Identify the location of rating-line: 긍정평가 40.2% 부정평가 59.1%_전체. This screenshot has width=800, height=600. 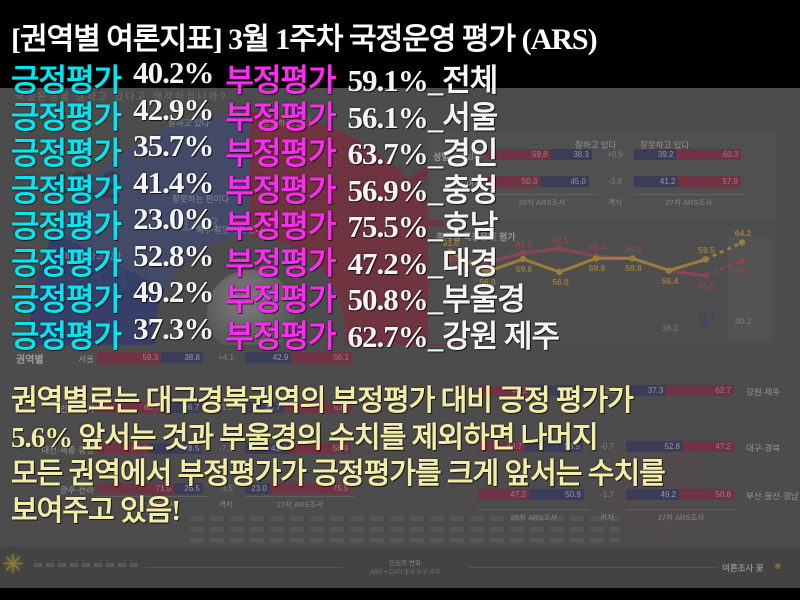
(254, 77).